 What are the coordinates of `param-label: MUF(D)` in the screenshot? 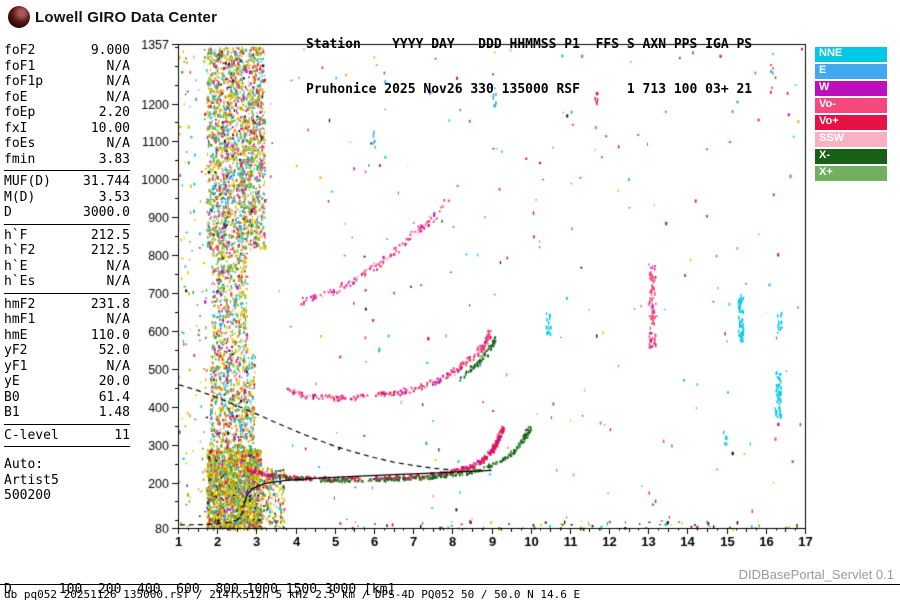 It's located at (27, 181).